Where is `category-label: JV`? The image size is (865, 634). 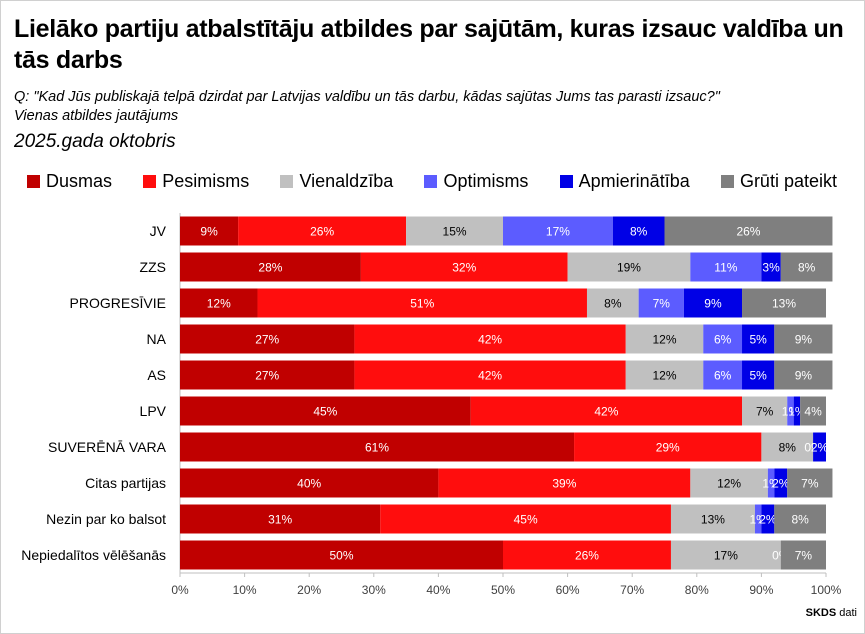
category-label: JV is located at coordinates (158, 231).